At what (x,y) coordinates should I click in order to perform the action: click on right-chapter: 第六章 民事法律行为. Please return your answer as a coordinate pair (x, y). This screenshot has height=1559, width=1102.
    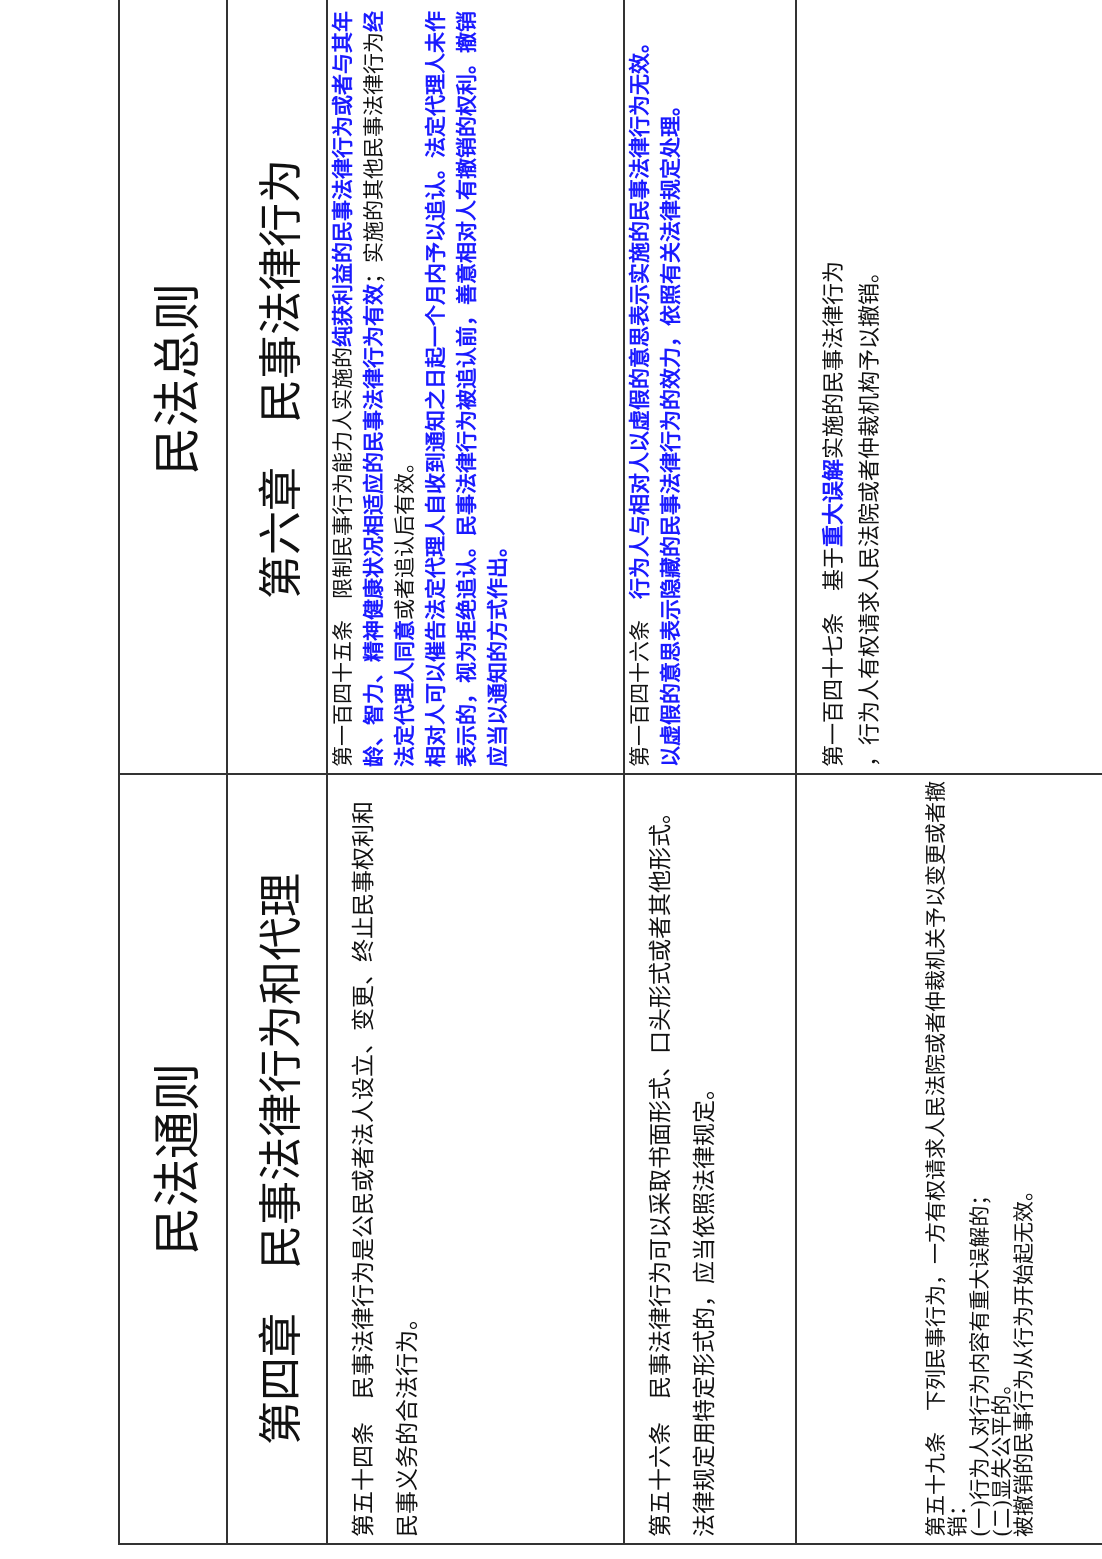
    Looking at the image, I should click on (277, 387).